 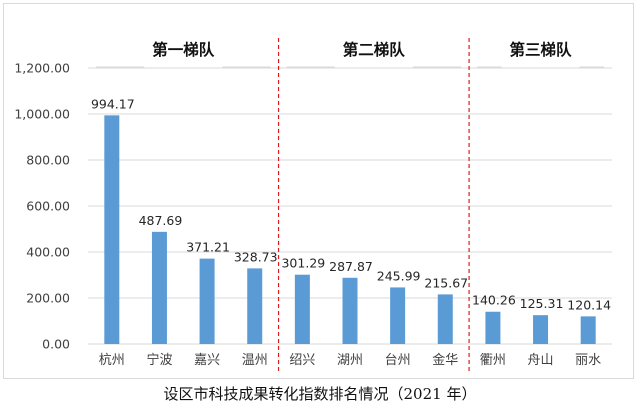 What do you see at coordinates (161, 220) in the screenshot?
I see `data-label: 487.69` at bounding box center [161, 220].